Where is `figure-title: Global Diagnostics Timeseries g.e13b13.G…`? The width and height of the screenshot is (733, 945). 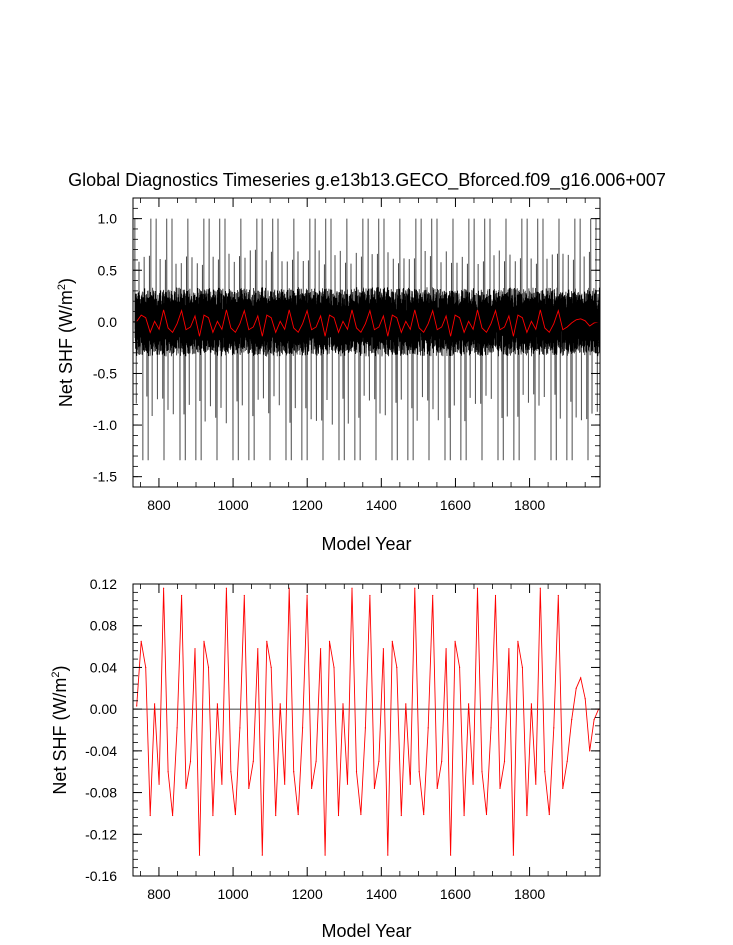
figure-title: Global Diagnostics Timeseries g.e13b13.G… is located at coordinates (367, 180).